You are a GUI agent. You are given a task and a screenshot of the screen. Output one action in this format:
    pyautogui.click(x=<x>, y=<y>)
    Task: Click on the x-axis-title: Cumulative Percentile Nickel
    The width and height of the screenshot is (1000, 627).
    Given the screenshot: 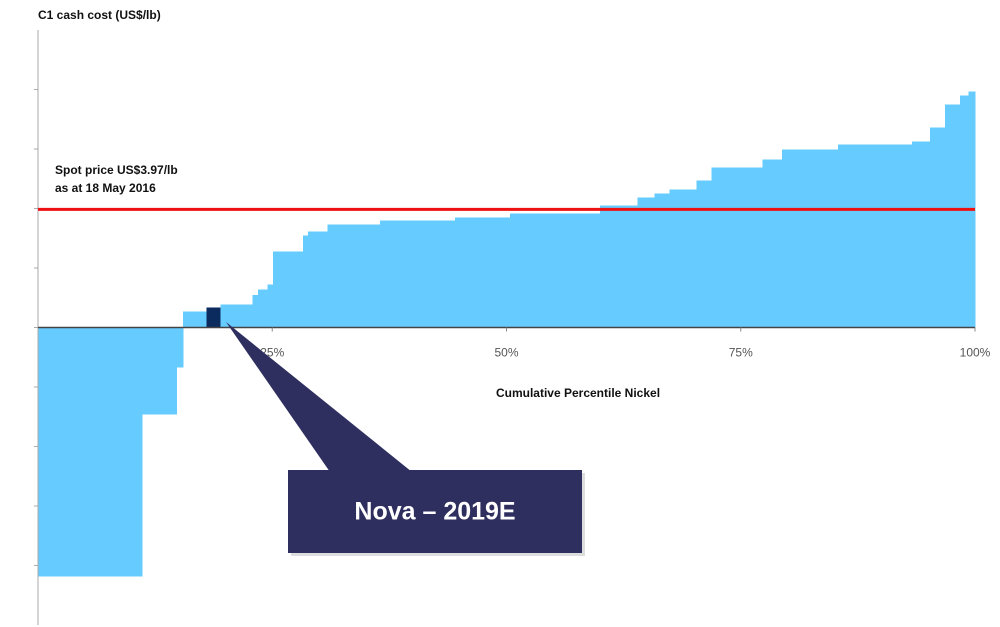 What is the action you would take?
    pyautogui.click(x=578, y=393)
    